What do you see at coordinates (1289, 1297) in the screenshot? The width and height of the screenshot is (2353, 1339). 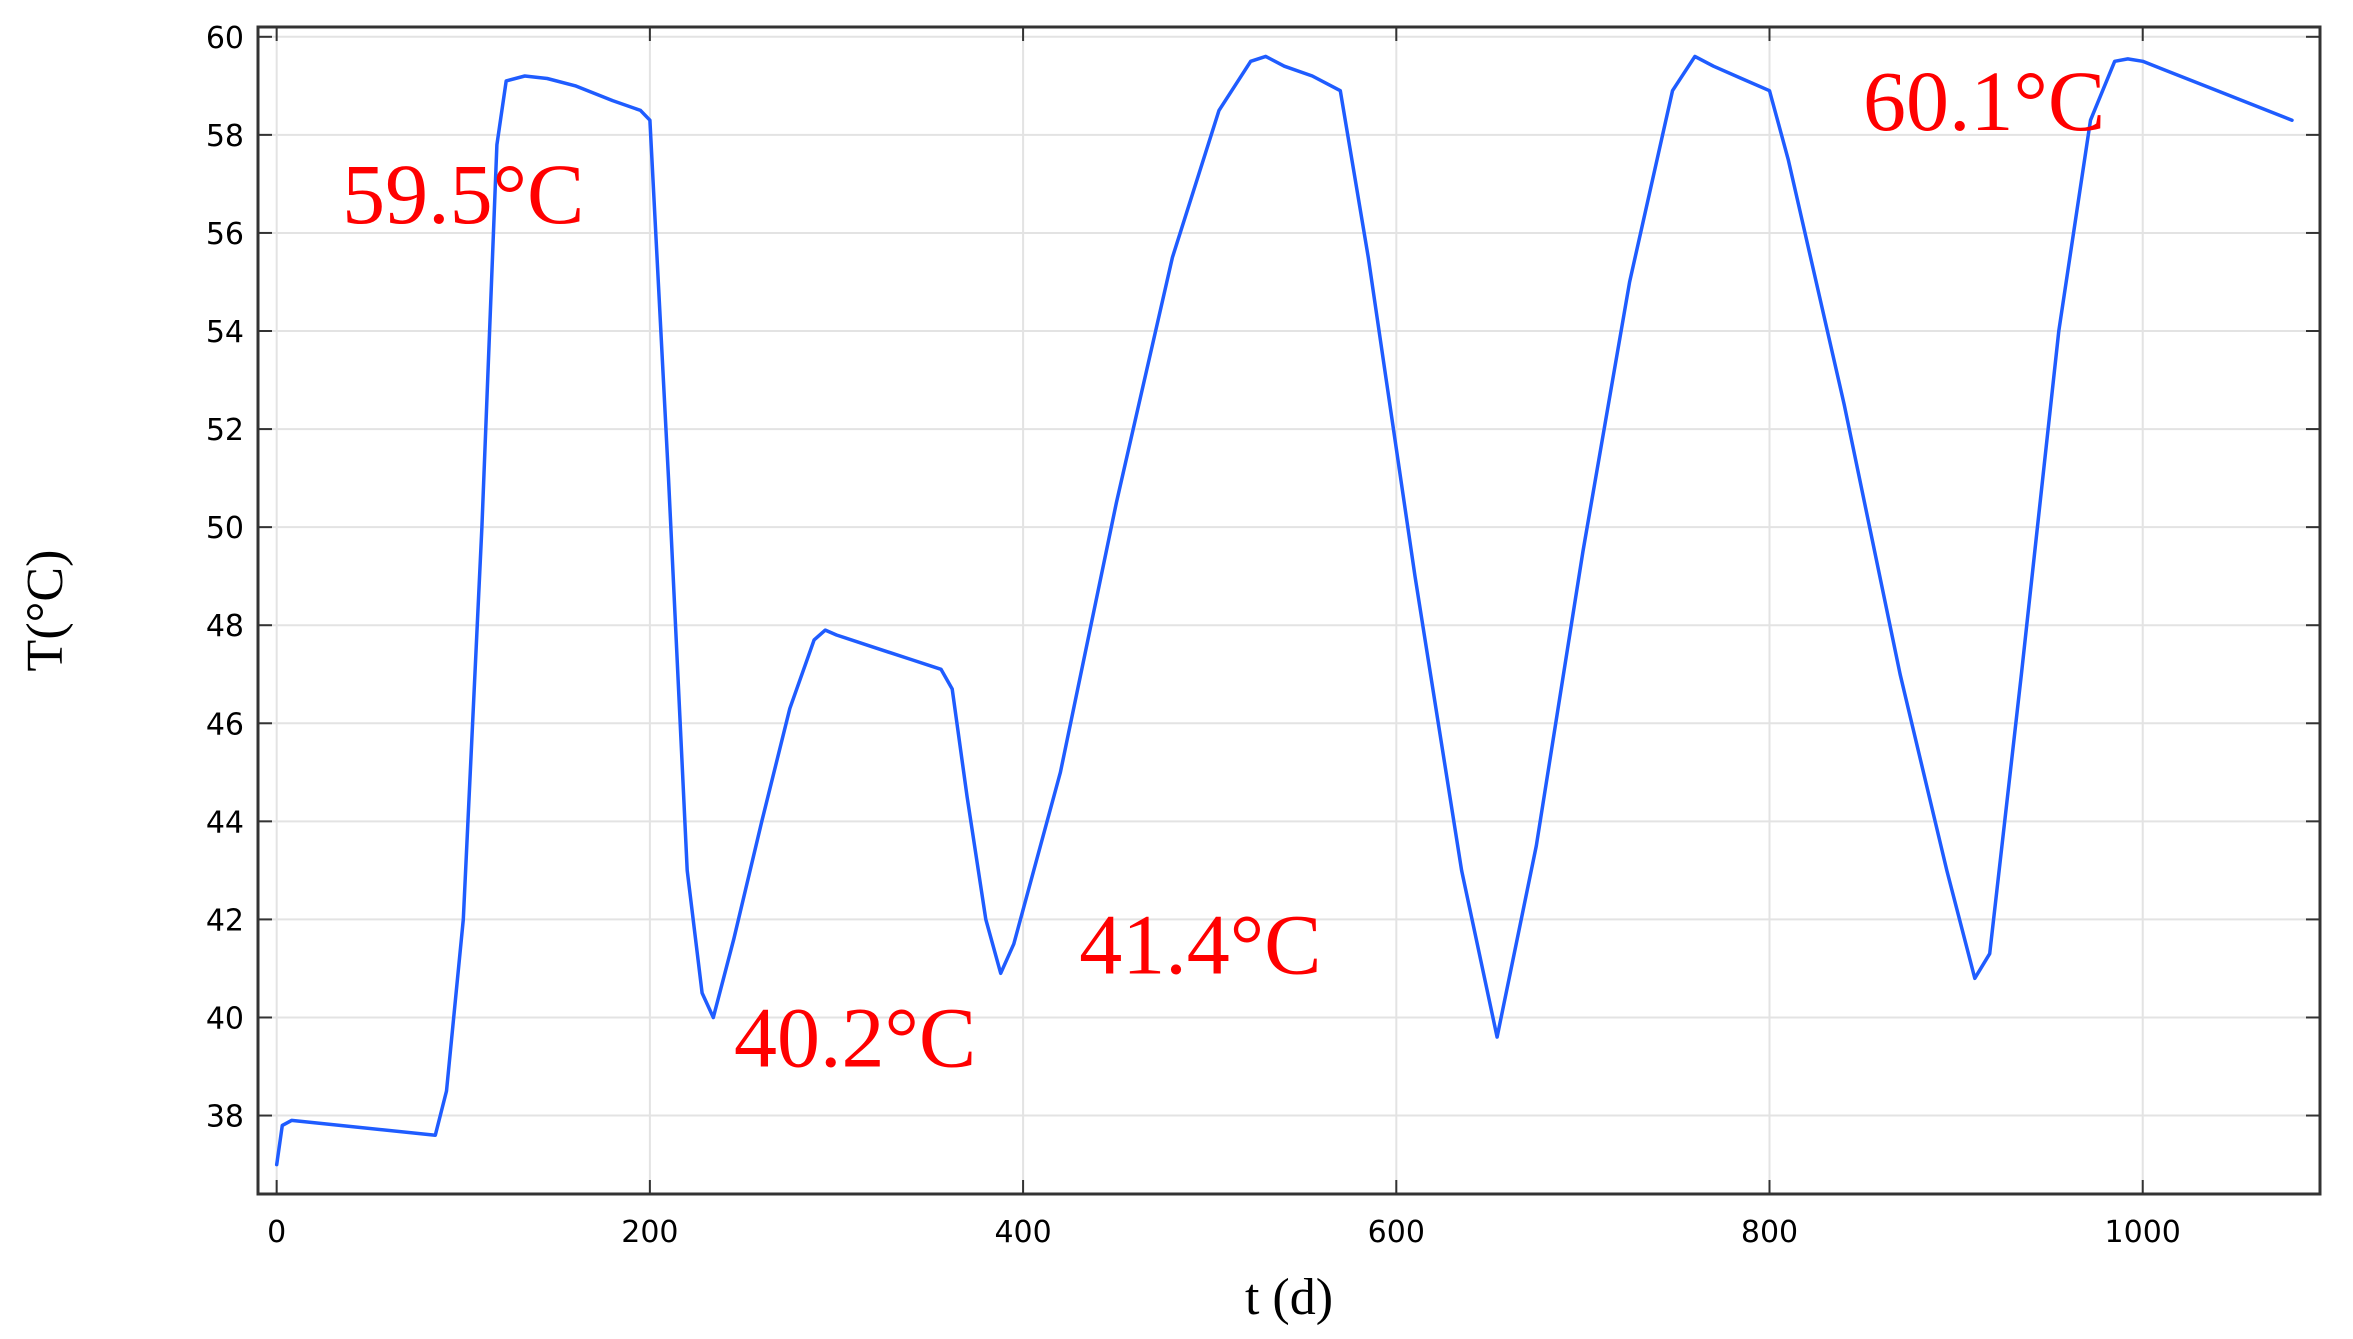 I see `x-axis-title: t (d)` at bounding box center [1289, 1297].